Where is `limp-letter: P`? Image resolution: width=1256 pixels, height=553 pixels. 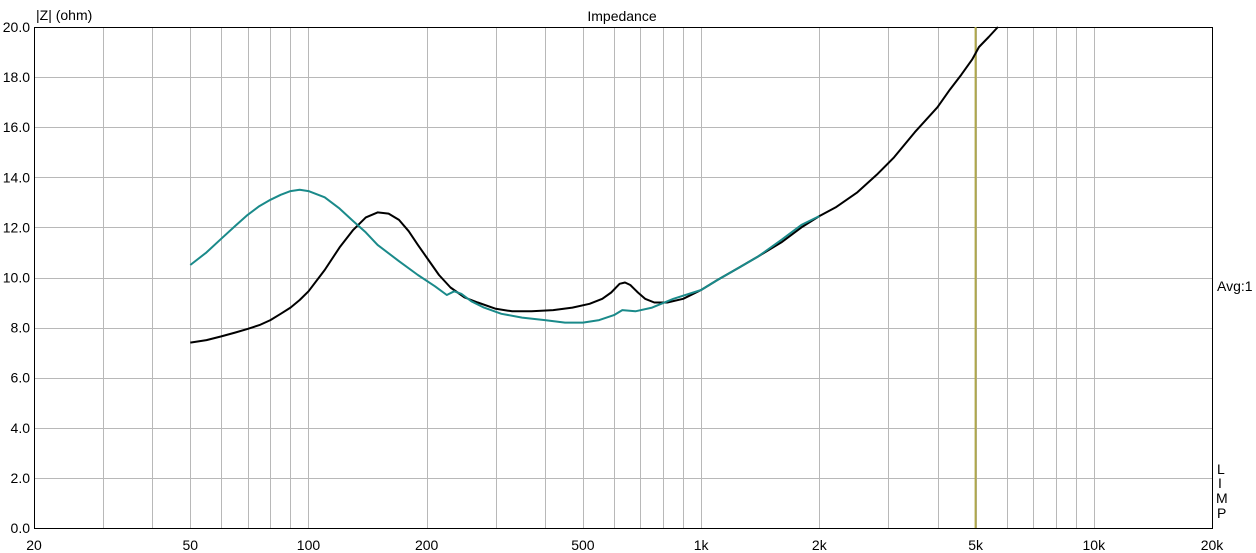 limp-letter: P is located at coordinates (1221, 513).